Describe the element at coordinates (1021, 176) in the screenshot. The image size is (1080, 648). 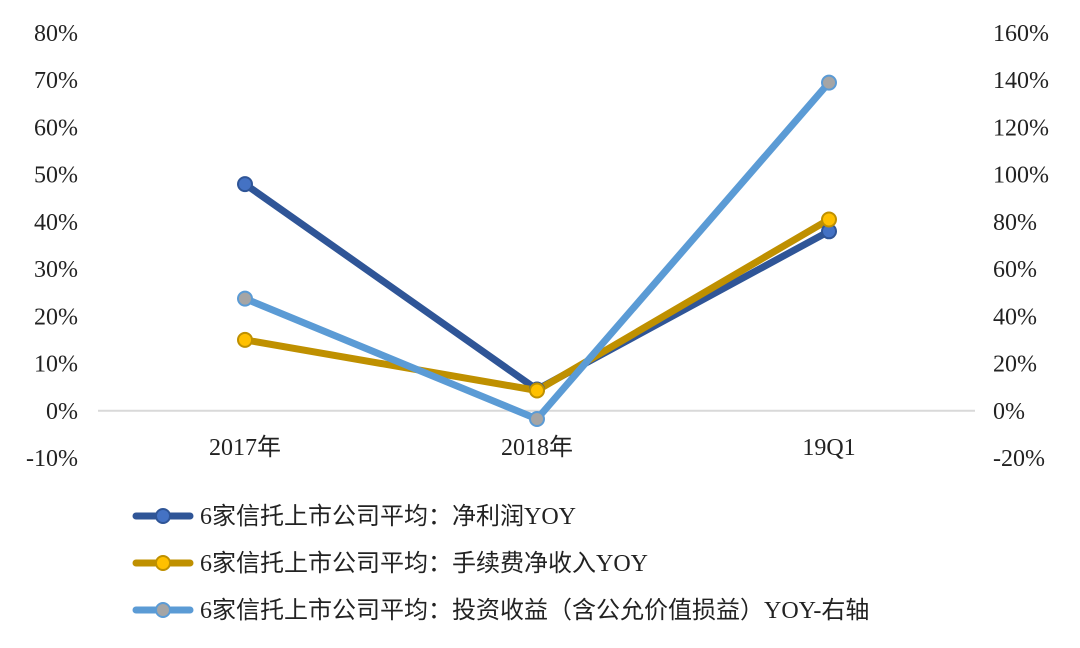
I see `right-tick-label: 100%` at that location.